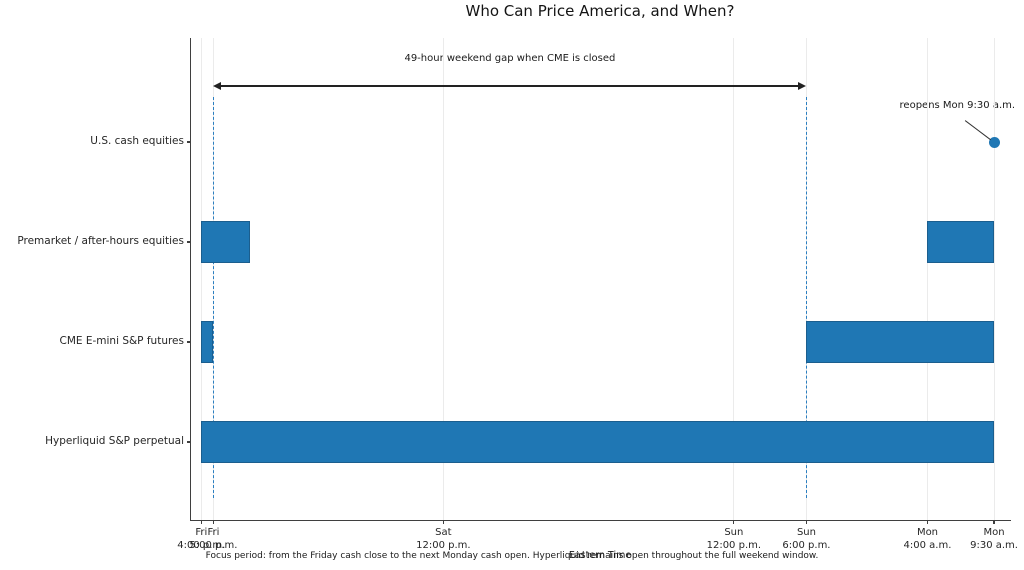 The height and width of the screenshot is (570, 1024). Describe the element at coordinates (201, 539) in the screenshot. I see `x-tick-label: Fri 4:00 p.m.` at that location.